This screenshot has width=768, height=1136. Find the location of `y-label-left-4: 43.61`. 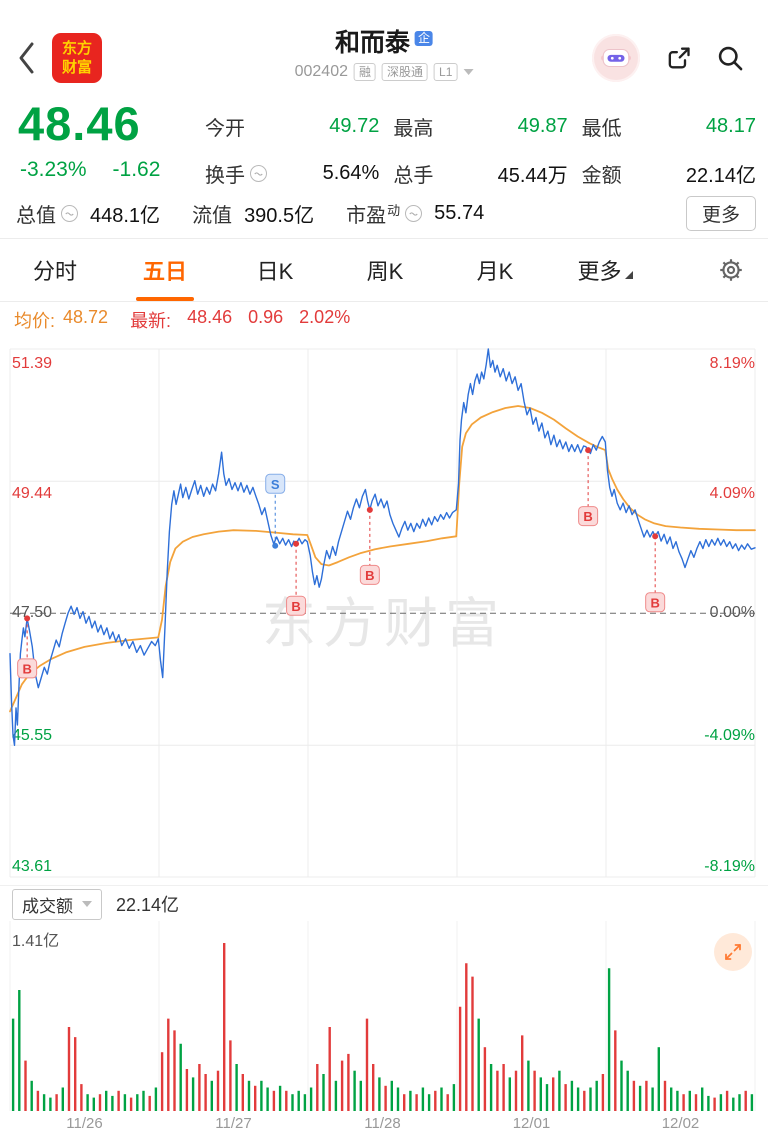

y-label-left-4: 43.61 is located at coordinates (32, 866).